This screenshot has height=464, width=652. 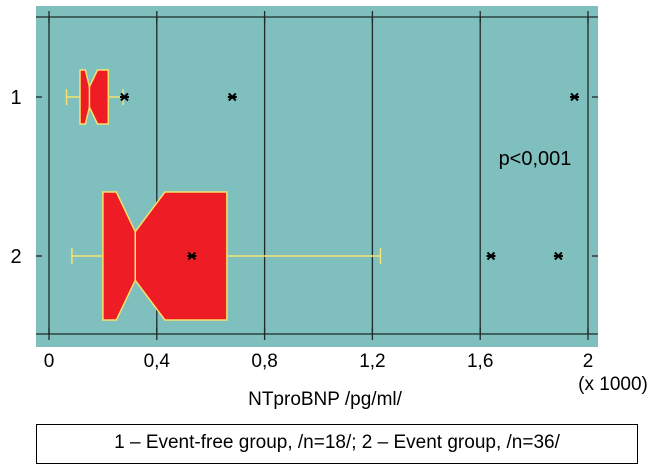 What do you see at coordinates (15, 257) in the screenshot?
I see `y-category-label: 2` at bounding box center [15, 257].